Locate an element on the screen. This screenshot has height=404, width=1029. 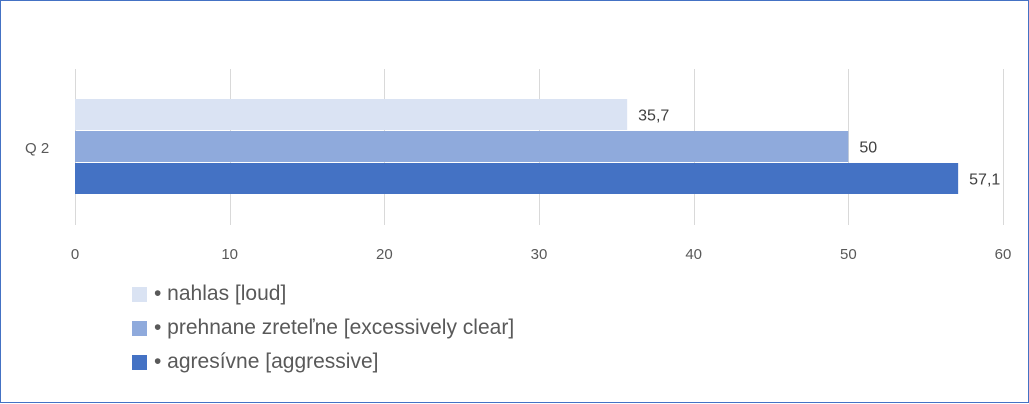
y-axis-categories: Q 2 is located at coordinates (37, 148).